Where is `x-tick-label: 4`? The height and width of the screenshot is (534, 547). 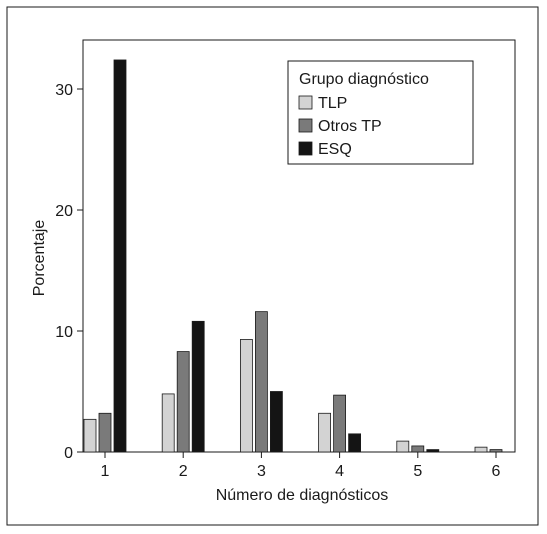 x-tick-label: 4 is located at coordinates (339, 471).